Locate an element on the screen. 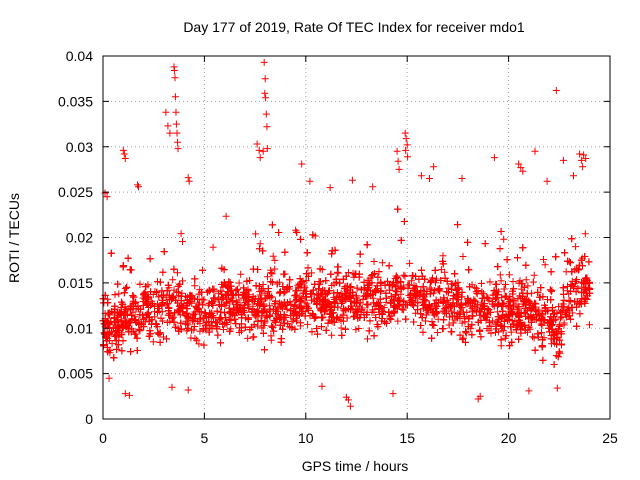 Image resolution: width=640 pixels, height=480 pixels. x-tick-label: 20 is located at coordinates (509, 438).